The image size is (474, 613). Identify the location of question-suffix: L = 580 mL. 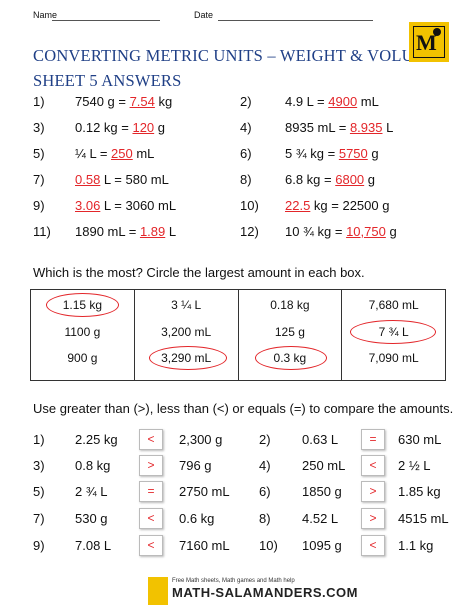
(134, 179).